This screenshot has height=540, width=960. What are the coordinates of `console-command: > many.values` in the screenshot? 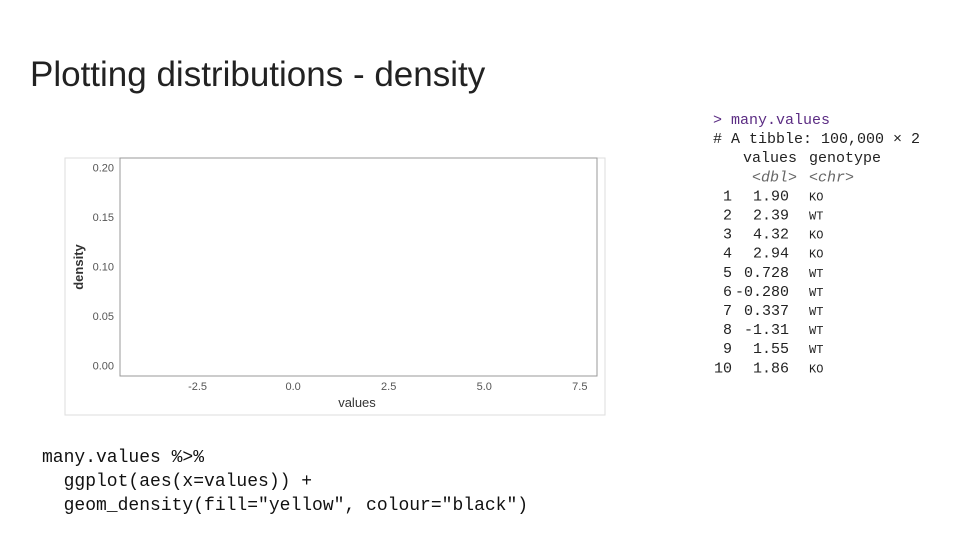 It's located at (771, 120).